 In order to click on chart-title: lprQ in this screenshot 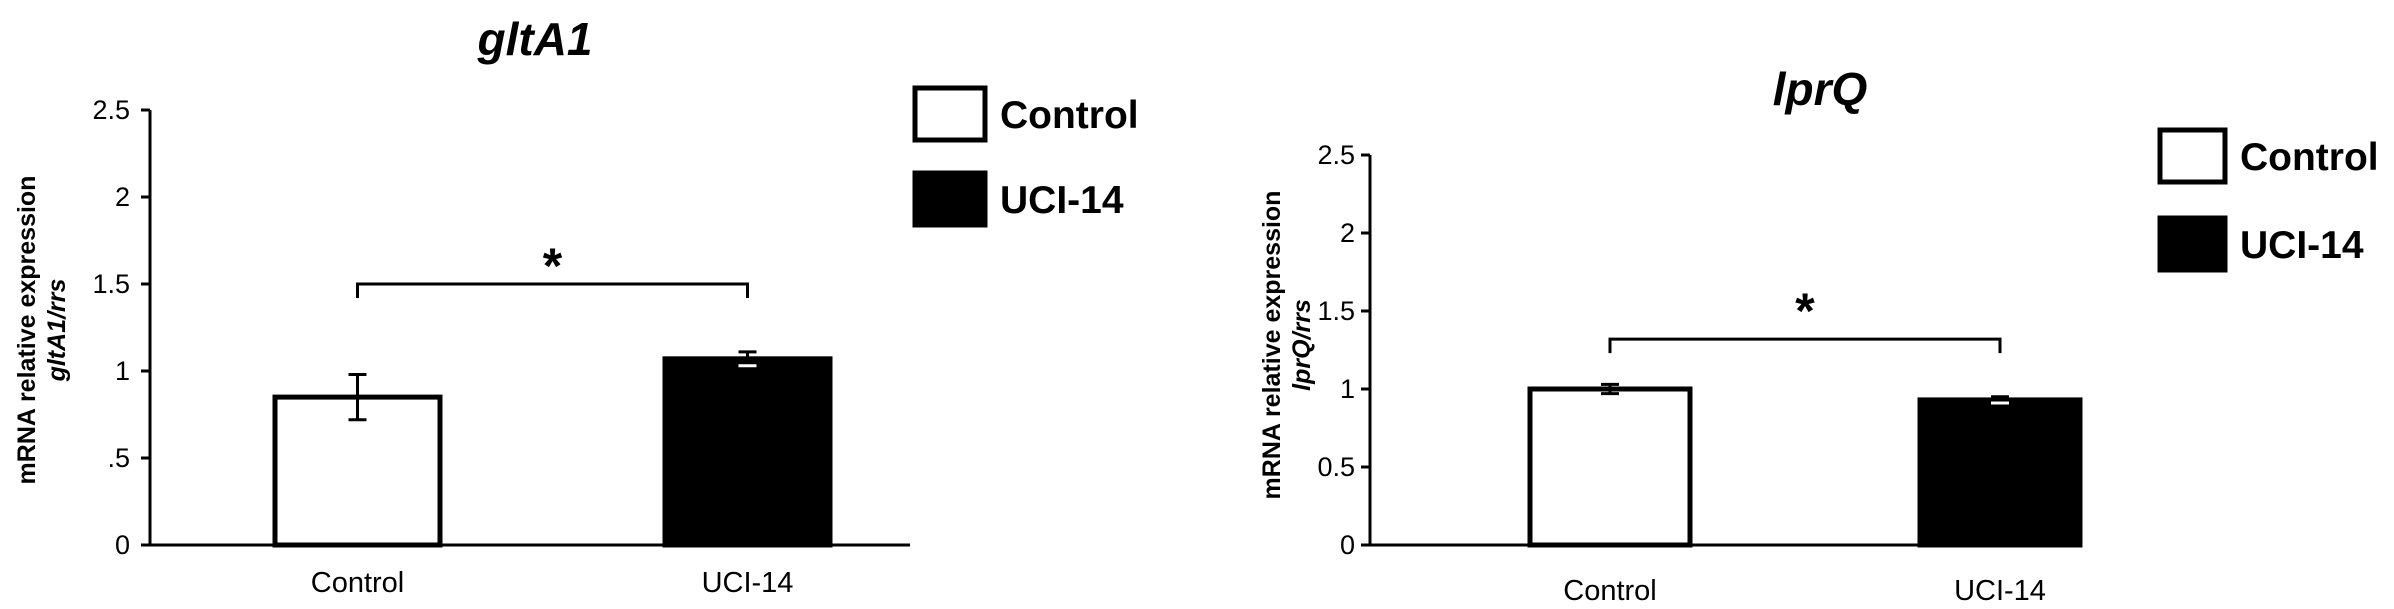, I will do `click(1820, 89)`.